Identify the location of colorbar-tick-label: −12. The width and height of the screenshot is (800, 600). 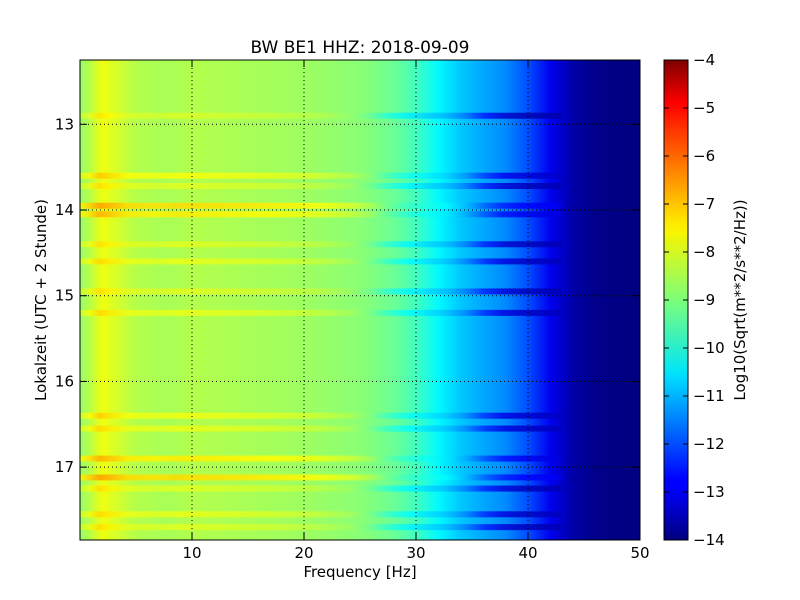
(709, 444).